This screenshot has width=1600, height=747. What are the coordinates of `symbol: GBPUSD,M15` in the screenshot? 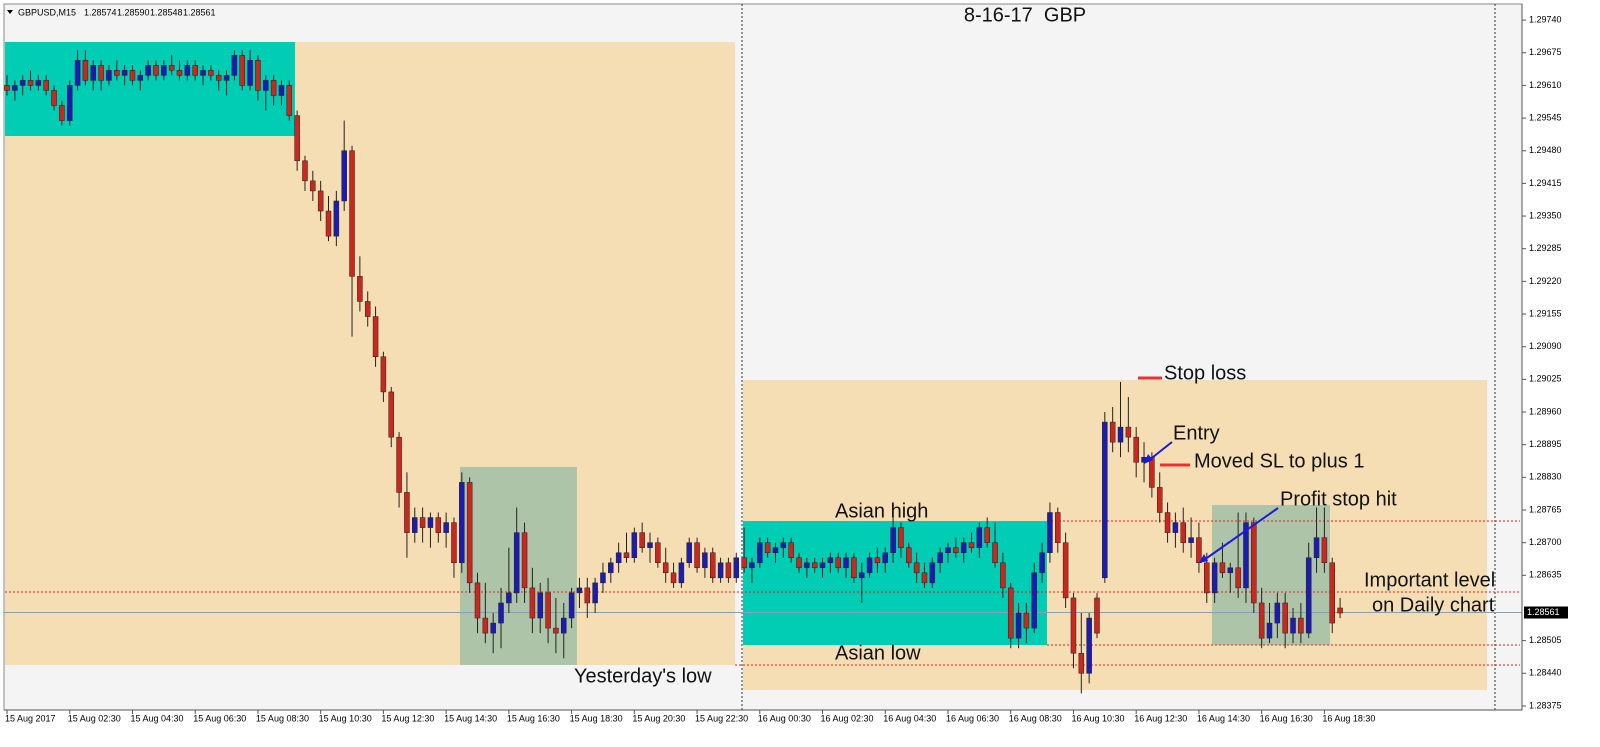 It's located at (47, 12).